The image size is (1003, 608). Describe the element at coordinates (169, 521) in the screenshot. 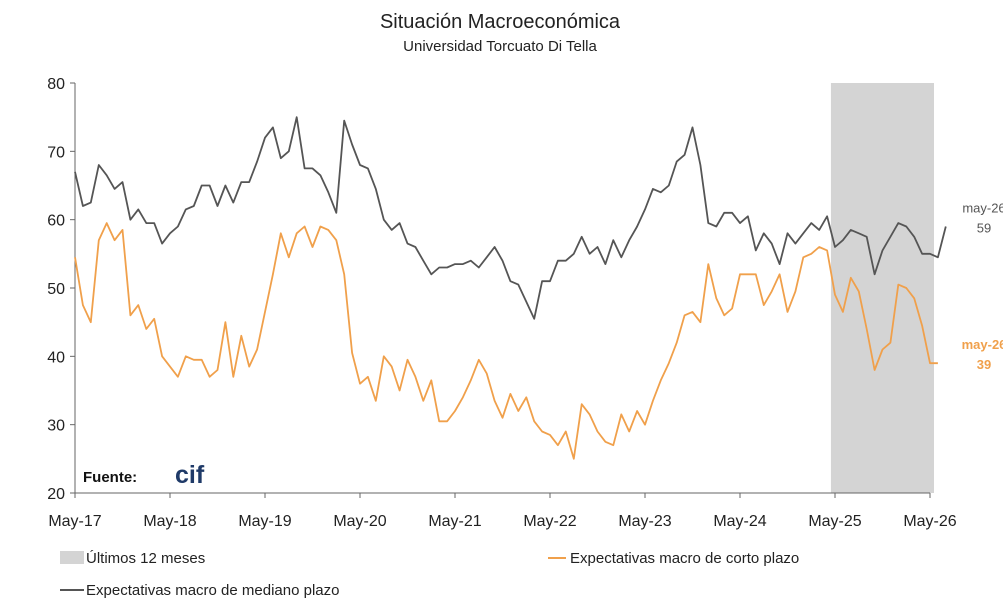

I see `x-tick-label: May-18` at that location.